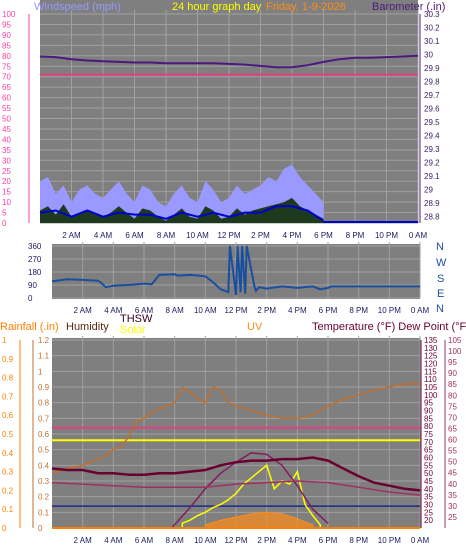 The width and height of the screenshot is (466, 554). Describe the element at coordinates (452, 517) in the screenshot. I see `dewpoint-tick-label: 25` at that location.